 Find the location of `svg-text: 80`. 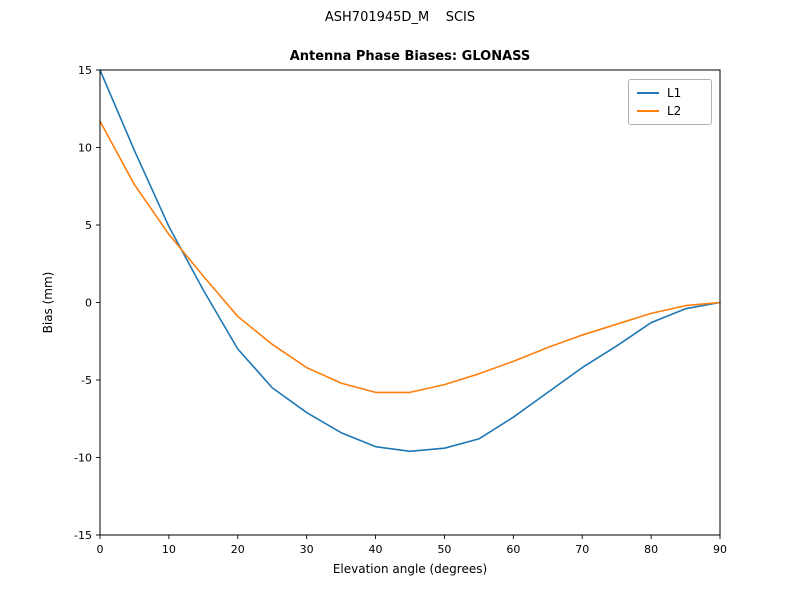

svg-text: 80 is located at coordinates (651, 549).